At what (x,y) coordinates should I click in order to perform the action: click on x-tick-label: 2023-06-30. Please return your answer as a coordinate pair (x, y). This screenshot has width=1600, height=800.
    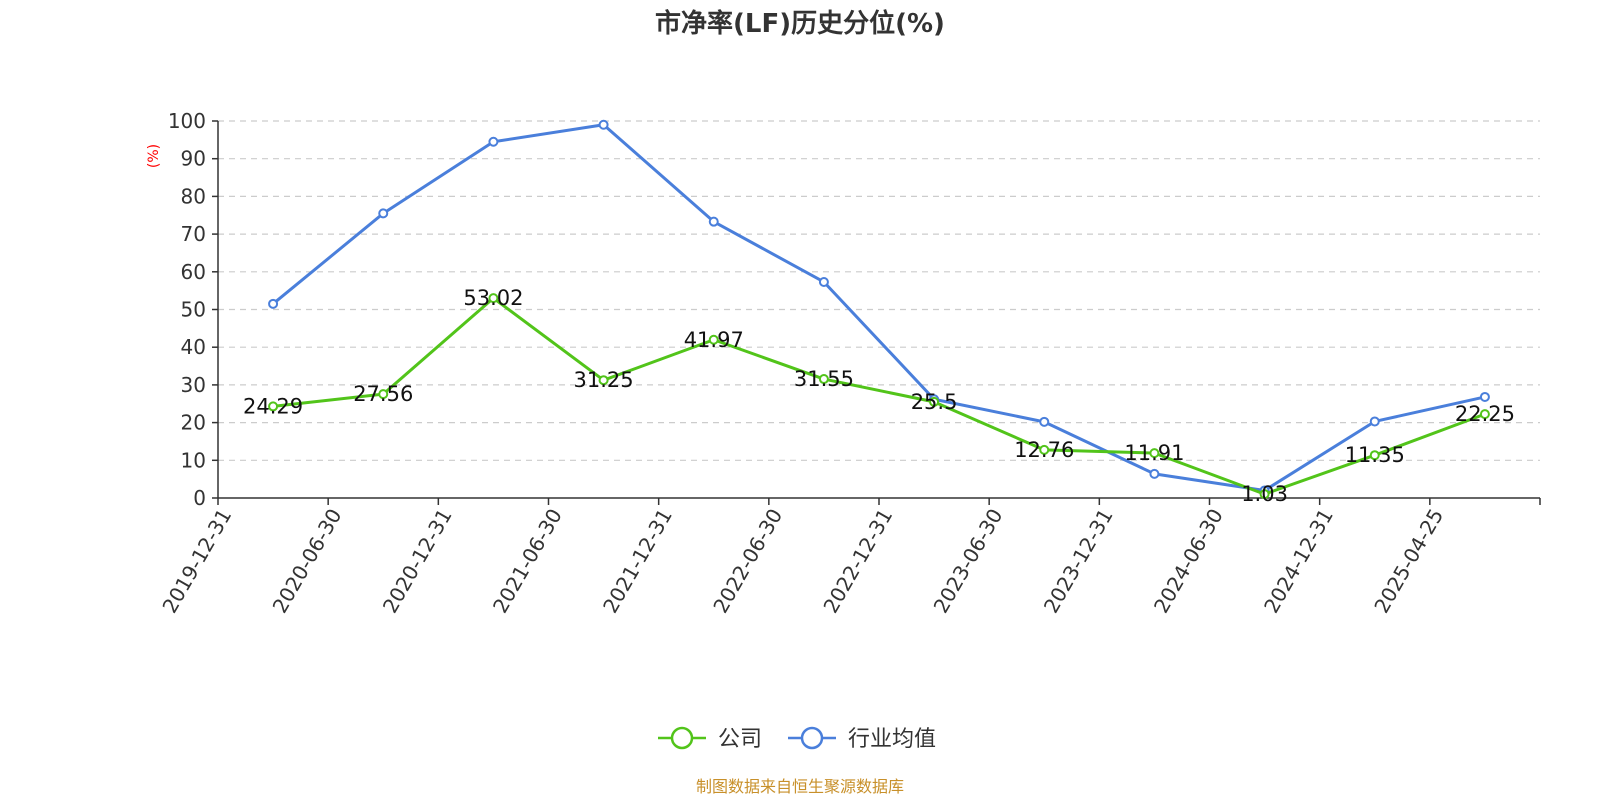
    Looking at the image, I should click on (968, 561).